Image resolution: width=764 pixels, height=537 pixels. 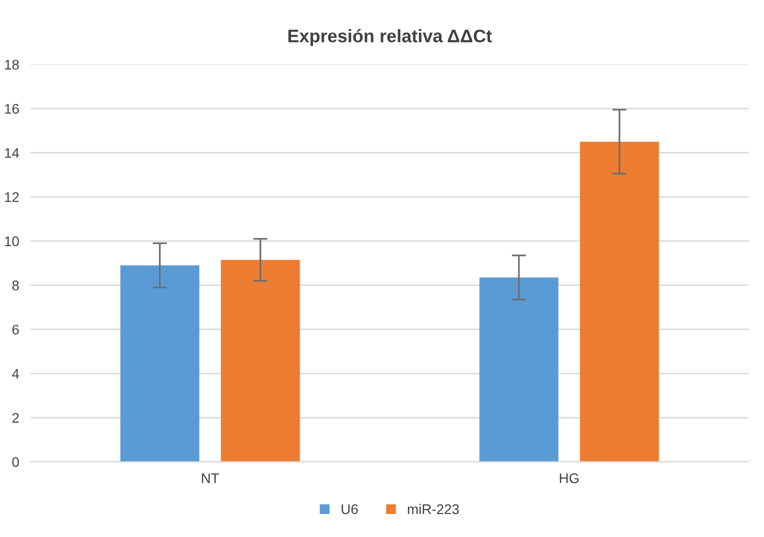 I want to click on y-tick-label: 12, so click(x=12, y=197).